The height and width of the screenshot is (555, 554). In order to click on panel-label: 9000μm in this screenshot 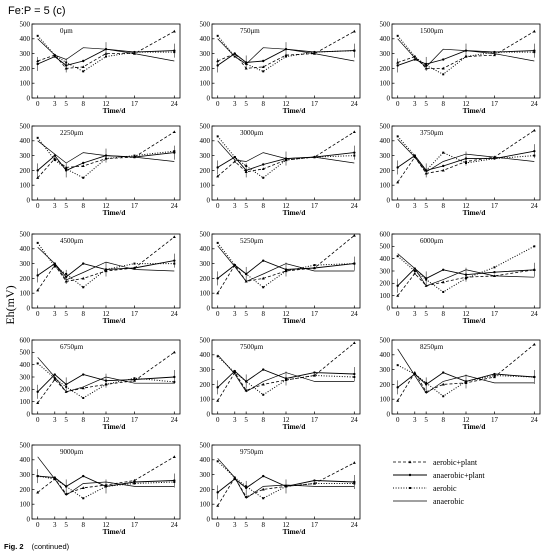, I will do `click(72, 452)`.